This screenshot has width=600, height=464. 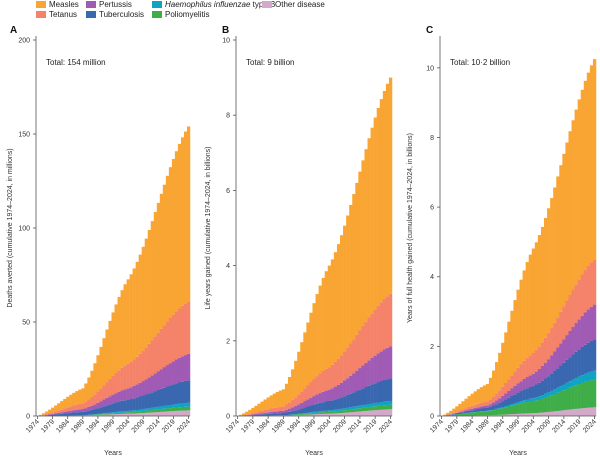 What do you see at coordinates (33, 426) in the screenshot?
I see `x-tick-label: 1974` at bounding box center [33, 426].